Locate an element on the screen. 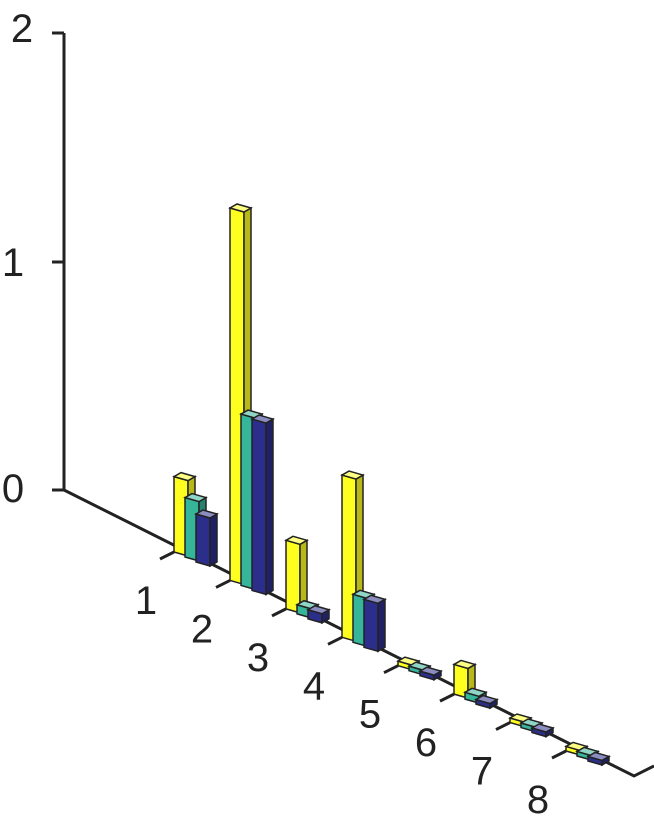  z-tick-label-1: 1 is located at coordinates (13, 263).